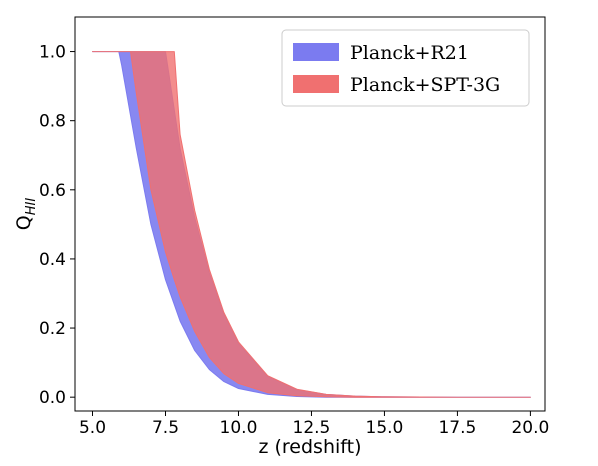 The height and width of the screenshot is (466, 598). Describe the element at coordinates (52, 53) in the screenshot. I see `y-tick-label: 1.0` at that location.